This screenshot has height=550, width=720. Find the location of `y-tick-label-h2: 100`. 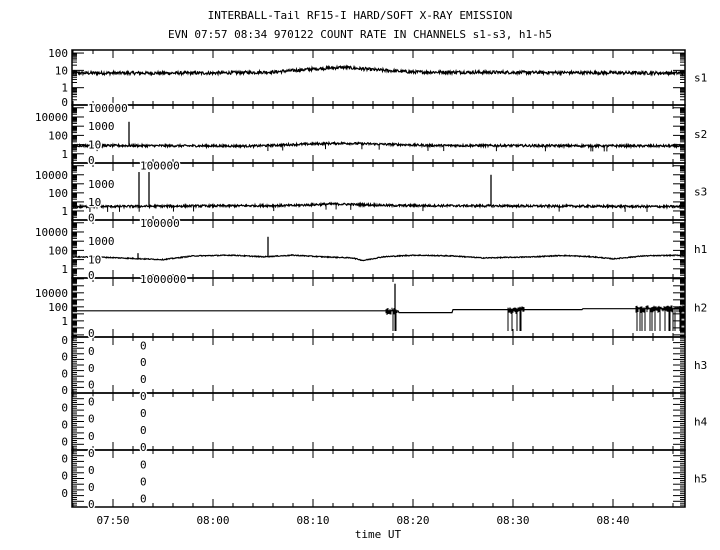

y-tick-label-h2: 100 is located at coordinates (58, 307).